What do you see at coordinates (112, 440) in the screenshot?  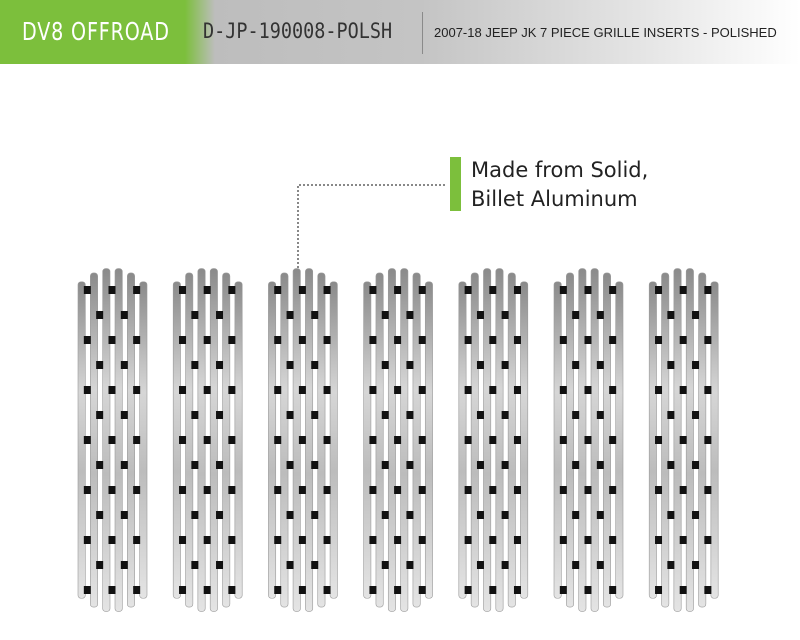 I see `grille-insert-piece` at bounding box center [112, 440].